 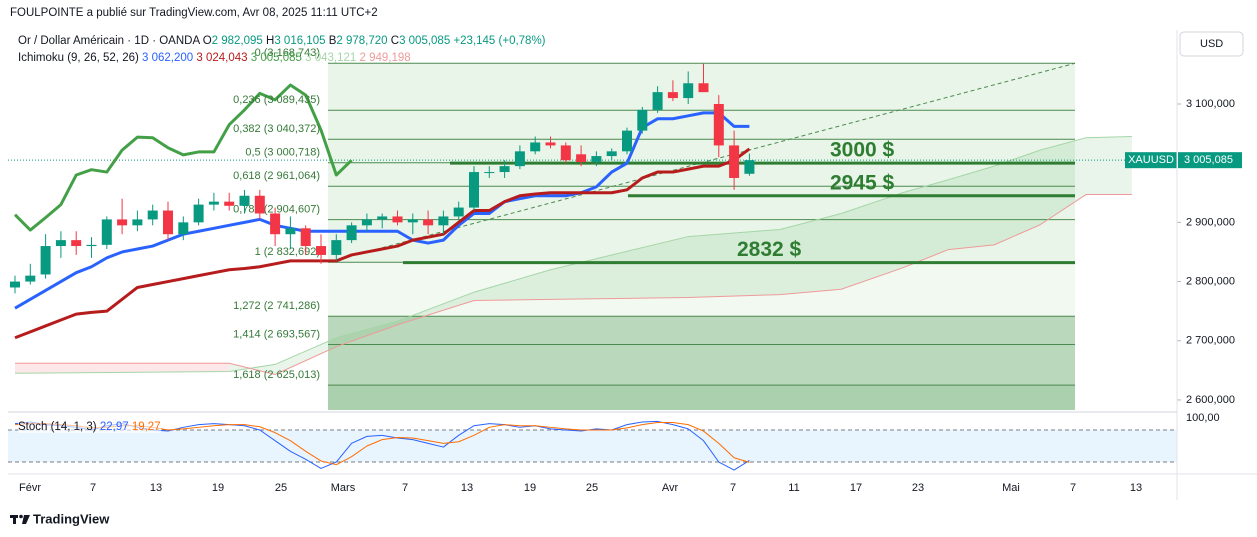 What do you see at coordinates (1210, 104) in the screenshot?
I see `y-tick-label: 3 100,000` at bounding box center [1210, 104].